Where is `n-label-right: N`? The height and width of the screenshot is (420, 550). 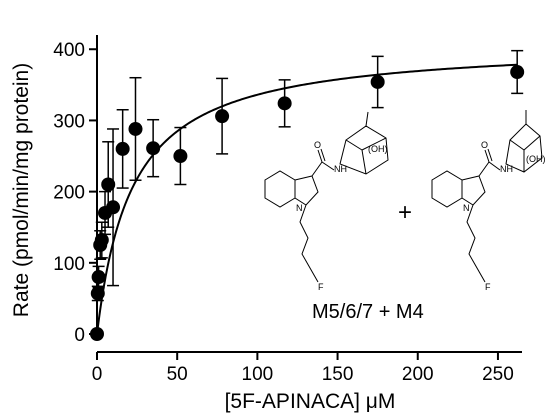 n-label-right: N is located at coordinates (466, 208).